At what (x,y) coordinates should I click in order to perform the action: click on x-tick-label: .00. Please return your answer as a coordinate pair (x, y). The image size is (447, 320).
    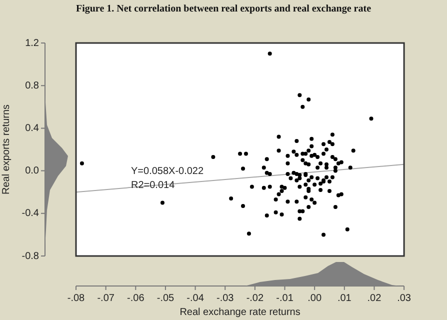
    Looking at the image, I should click on (315, 298).